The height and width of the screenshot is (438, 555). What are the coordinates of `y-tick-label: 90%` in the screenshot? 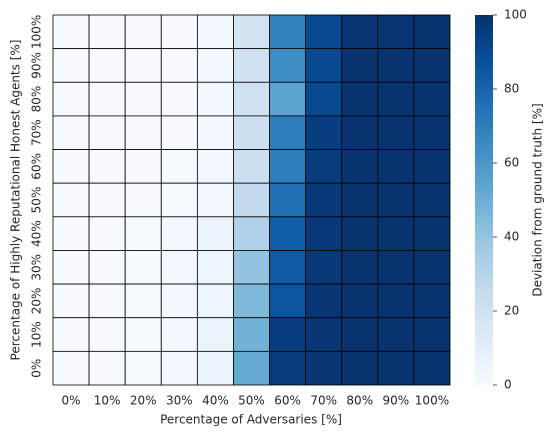 It's located at (37, 65).